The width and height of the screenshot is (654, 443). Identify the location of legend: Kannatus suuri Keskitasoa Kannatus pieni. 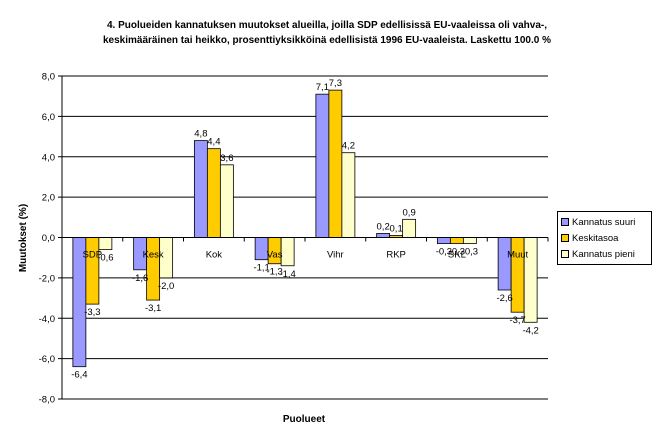
(604, 238).